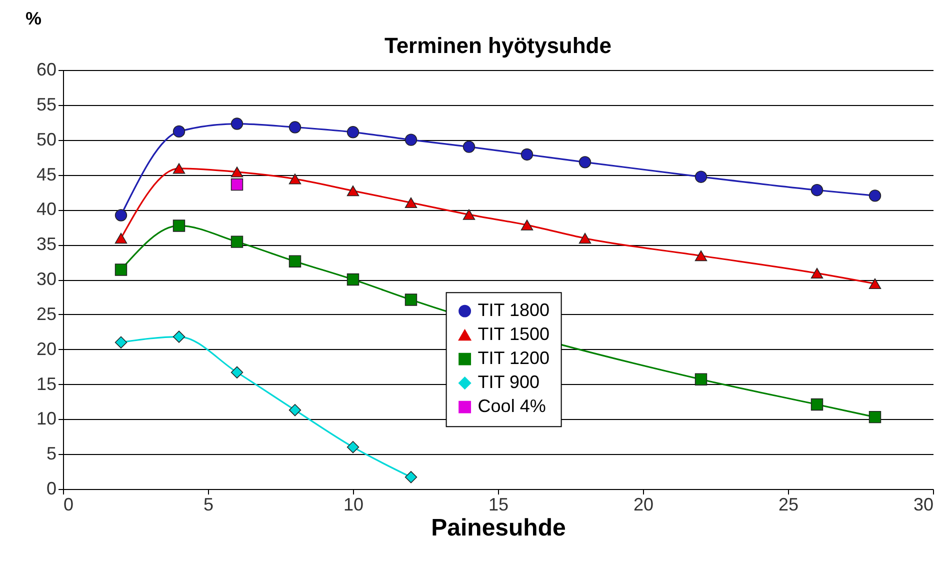 The height and width of the screenshot is (565, 947). I want to click on legend-label: TIT 1500, so click(514, 334).